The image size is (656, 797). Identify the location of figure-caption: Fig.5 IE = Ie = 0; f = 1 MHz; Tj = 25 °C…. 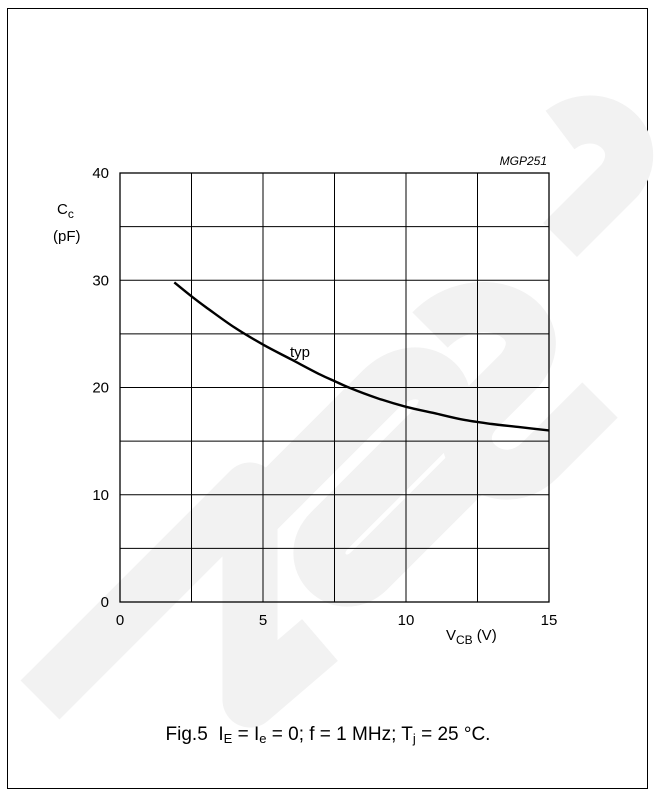
(328, 735).